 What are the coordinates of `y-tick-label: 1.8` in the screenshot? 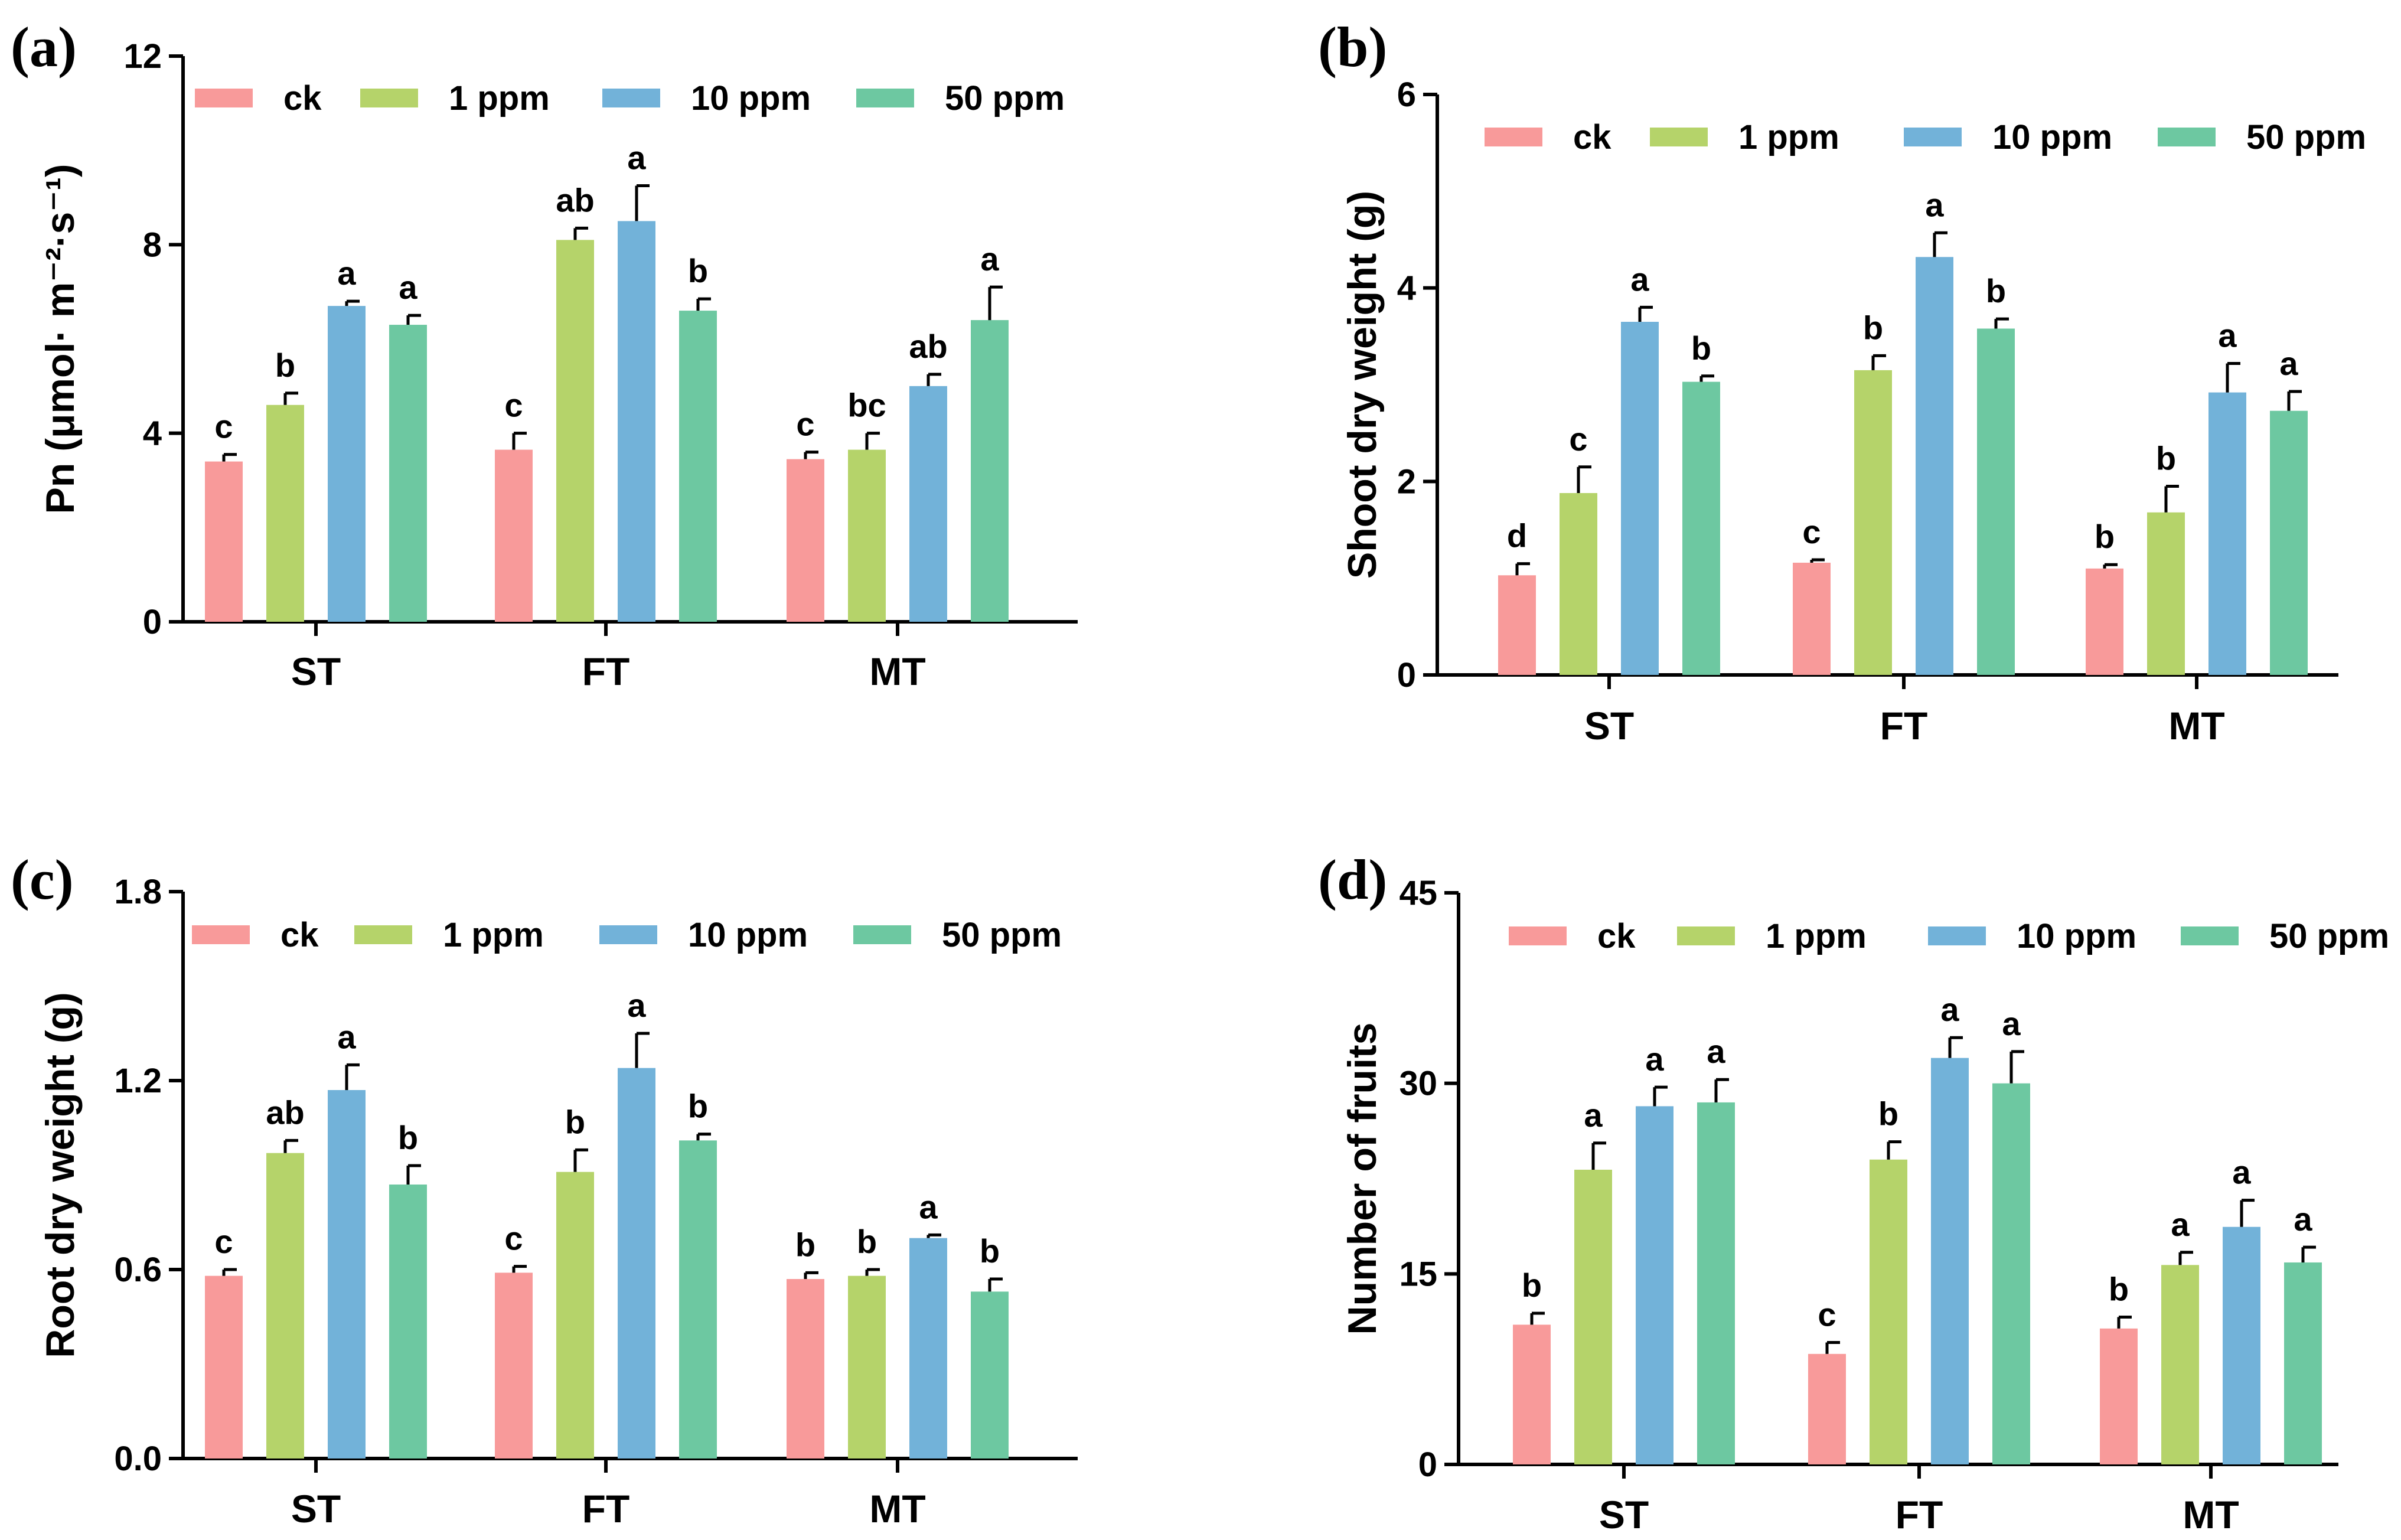 It's located at (138, 892).